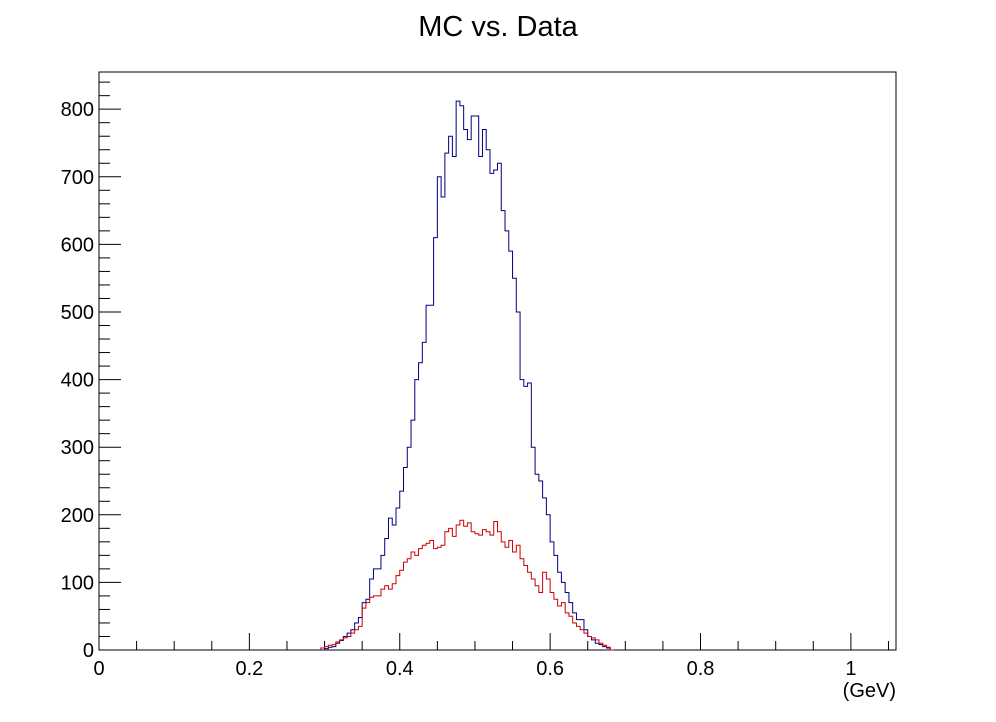 The image size is (996, 722). What do you see at coordinates (850, 669) in the screenshot?
I see `x-tick-label: 1` at bounding box center [850, 669].